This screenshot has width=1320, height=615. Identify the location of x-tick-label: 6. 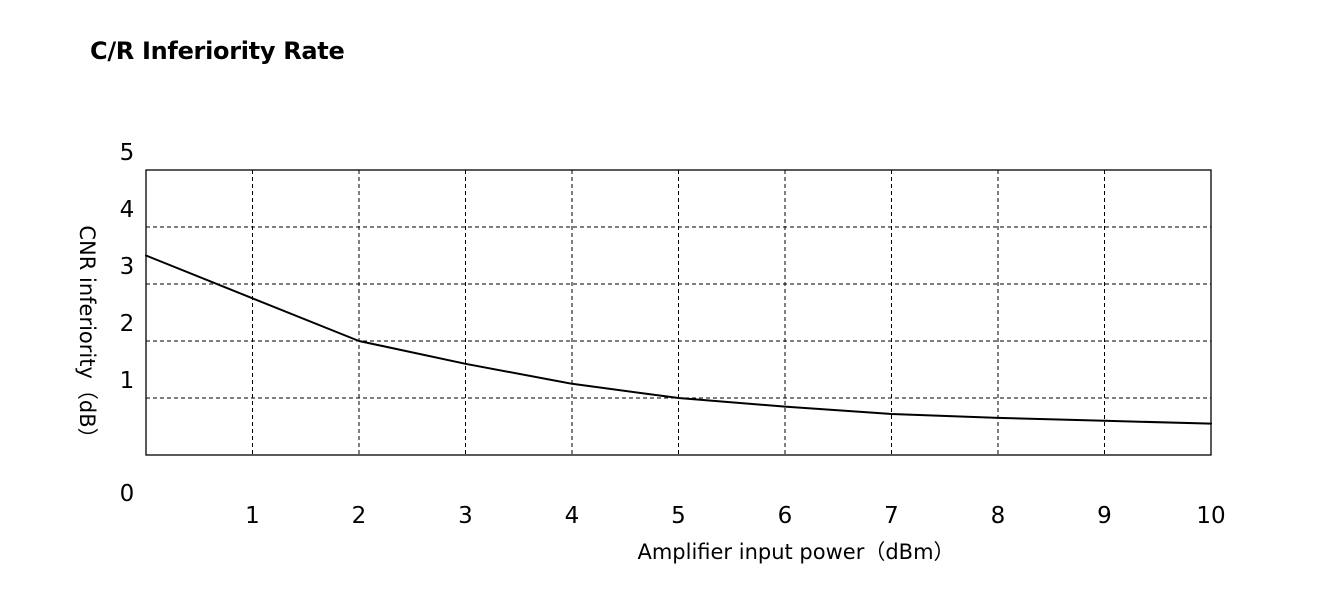
(785, 516).